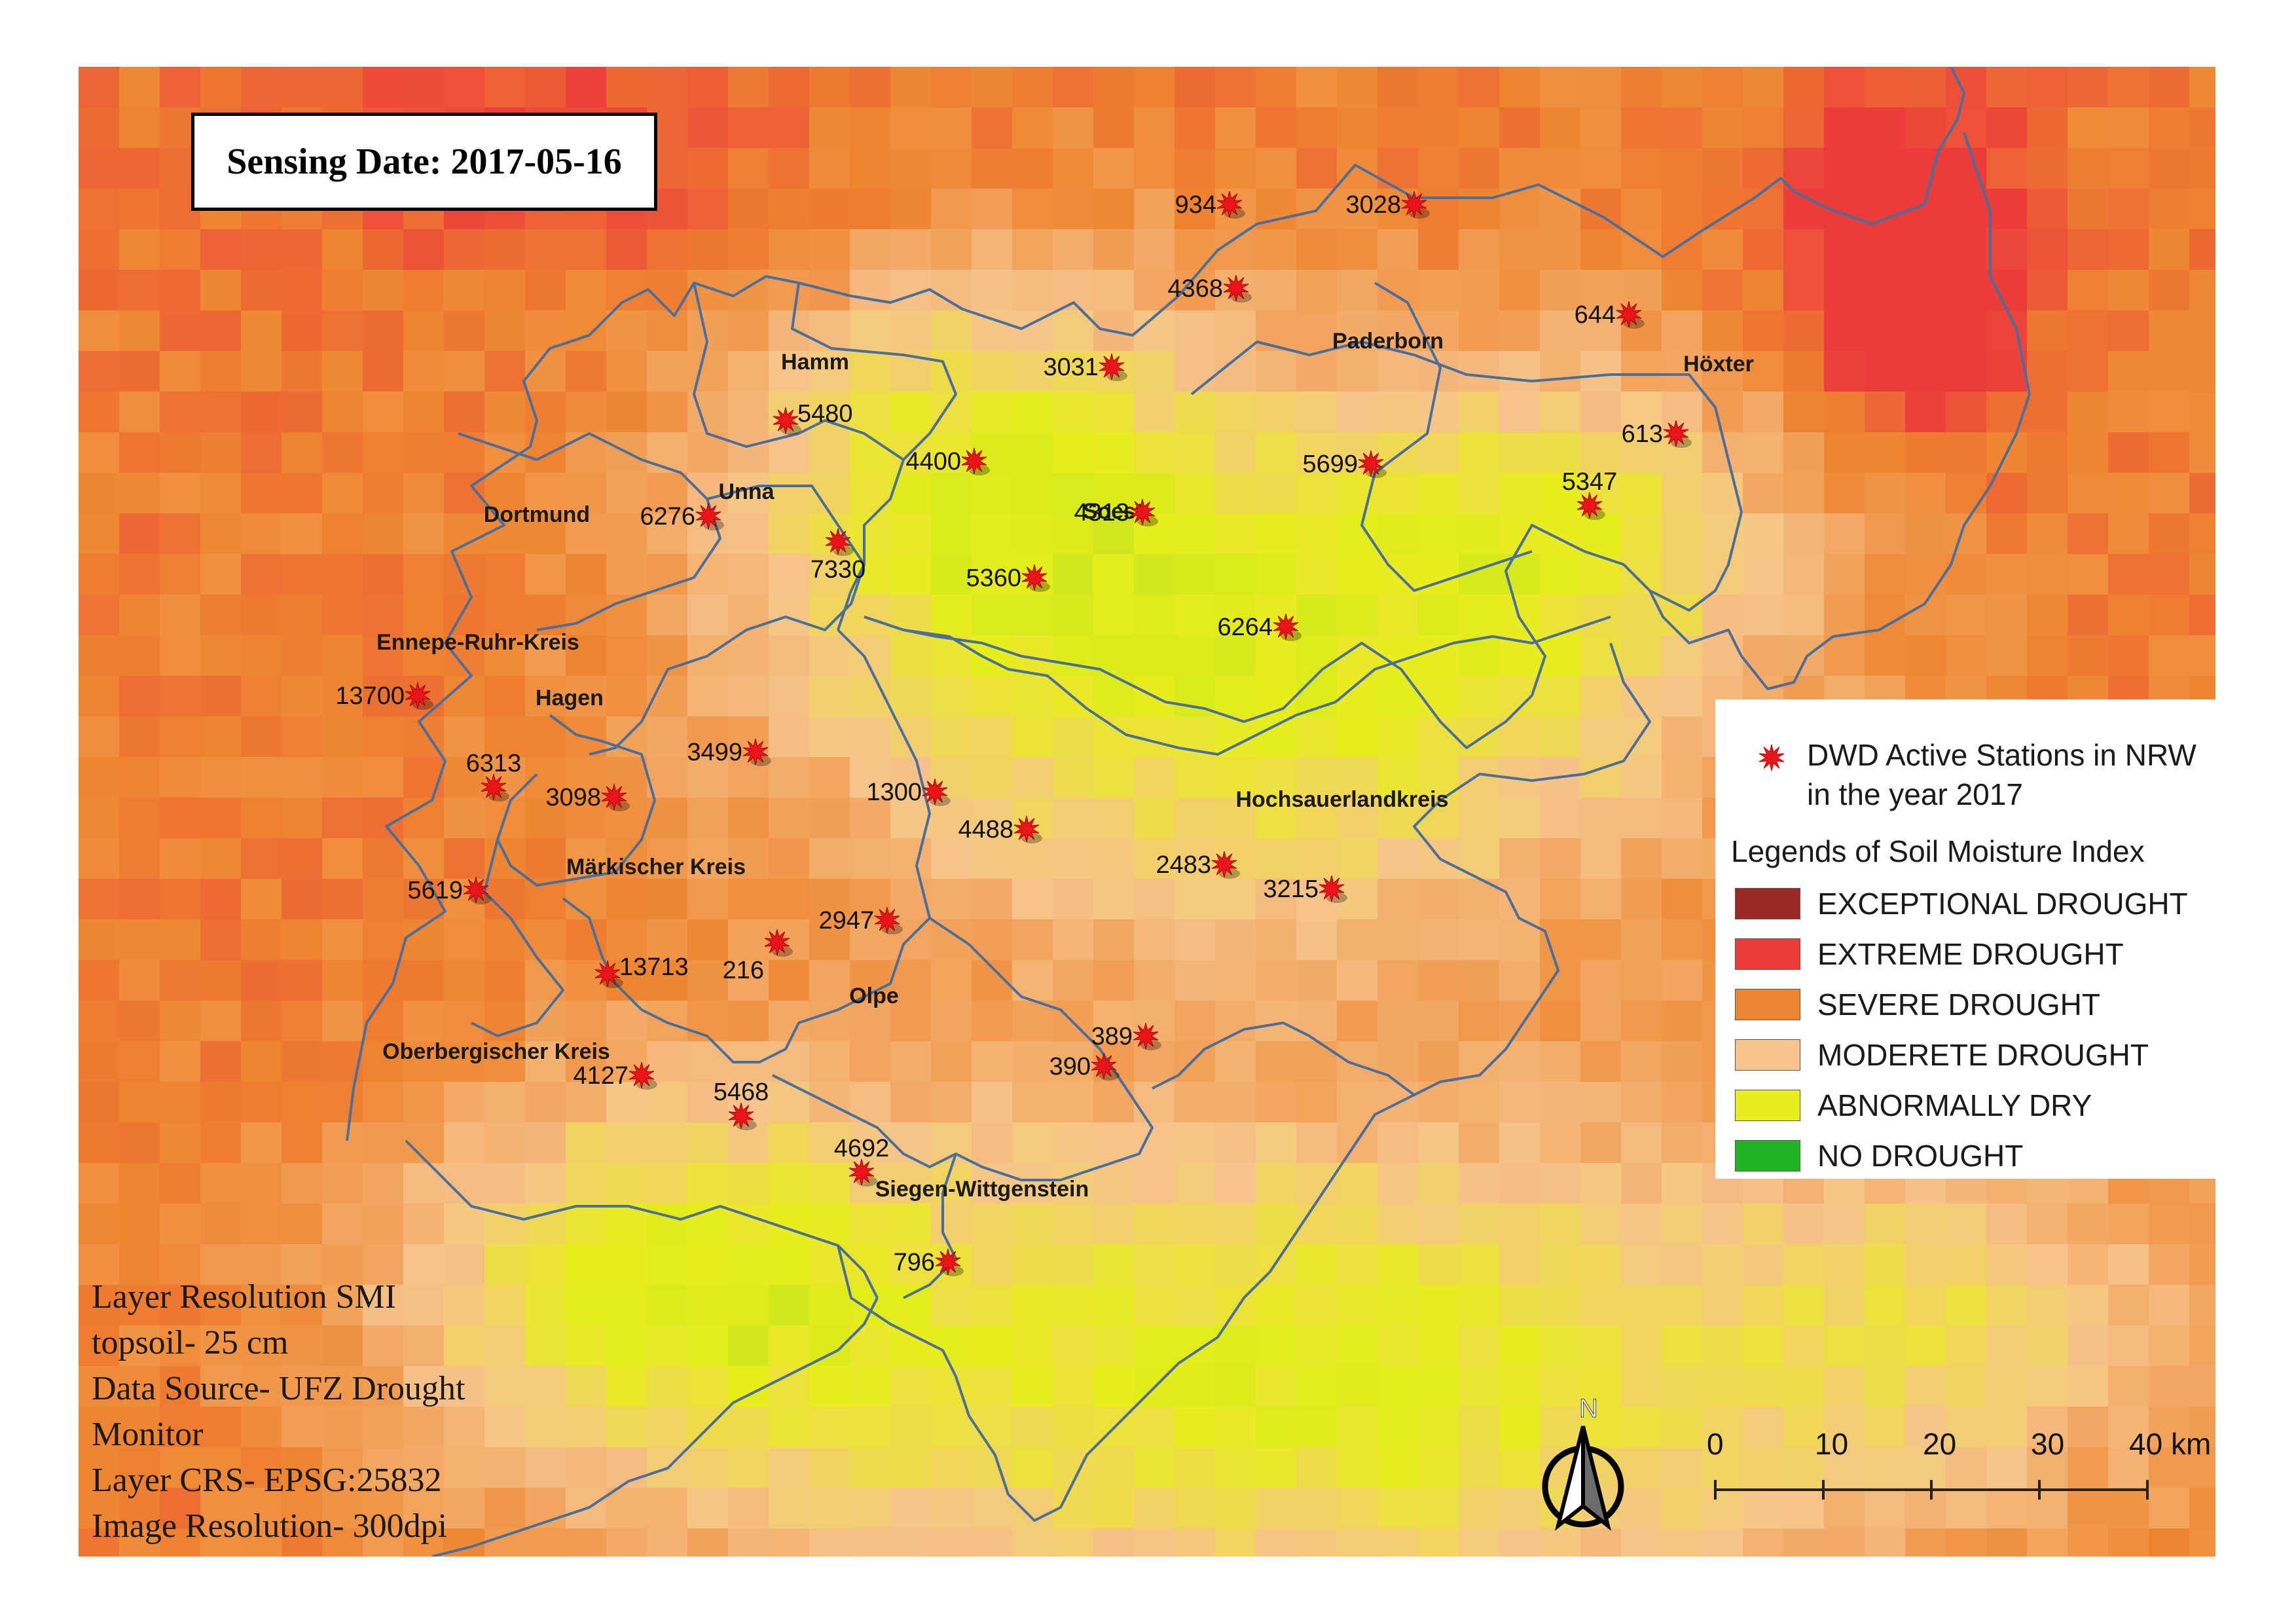  I want to click on station-label-216: 216, so click(743, 970).